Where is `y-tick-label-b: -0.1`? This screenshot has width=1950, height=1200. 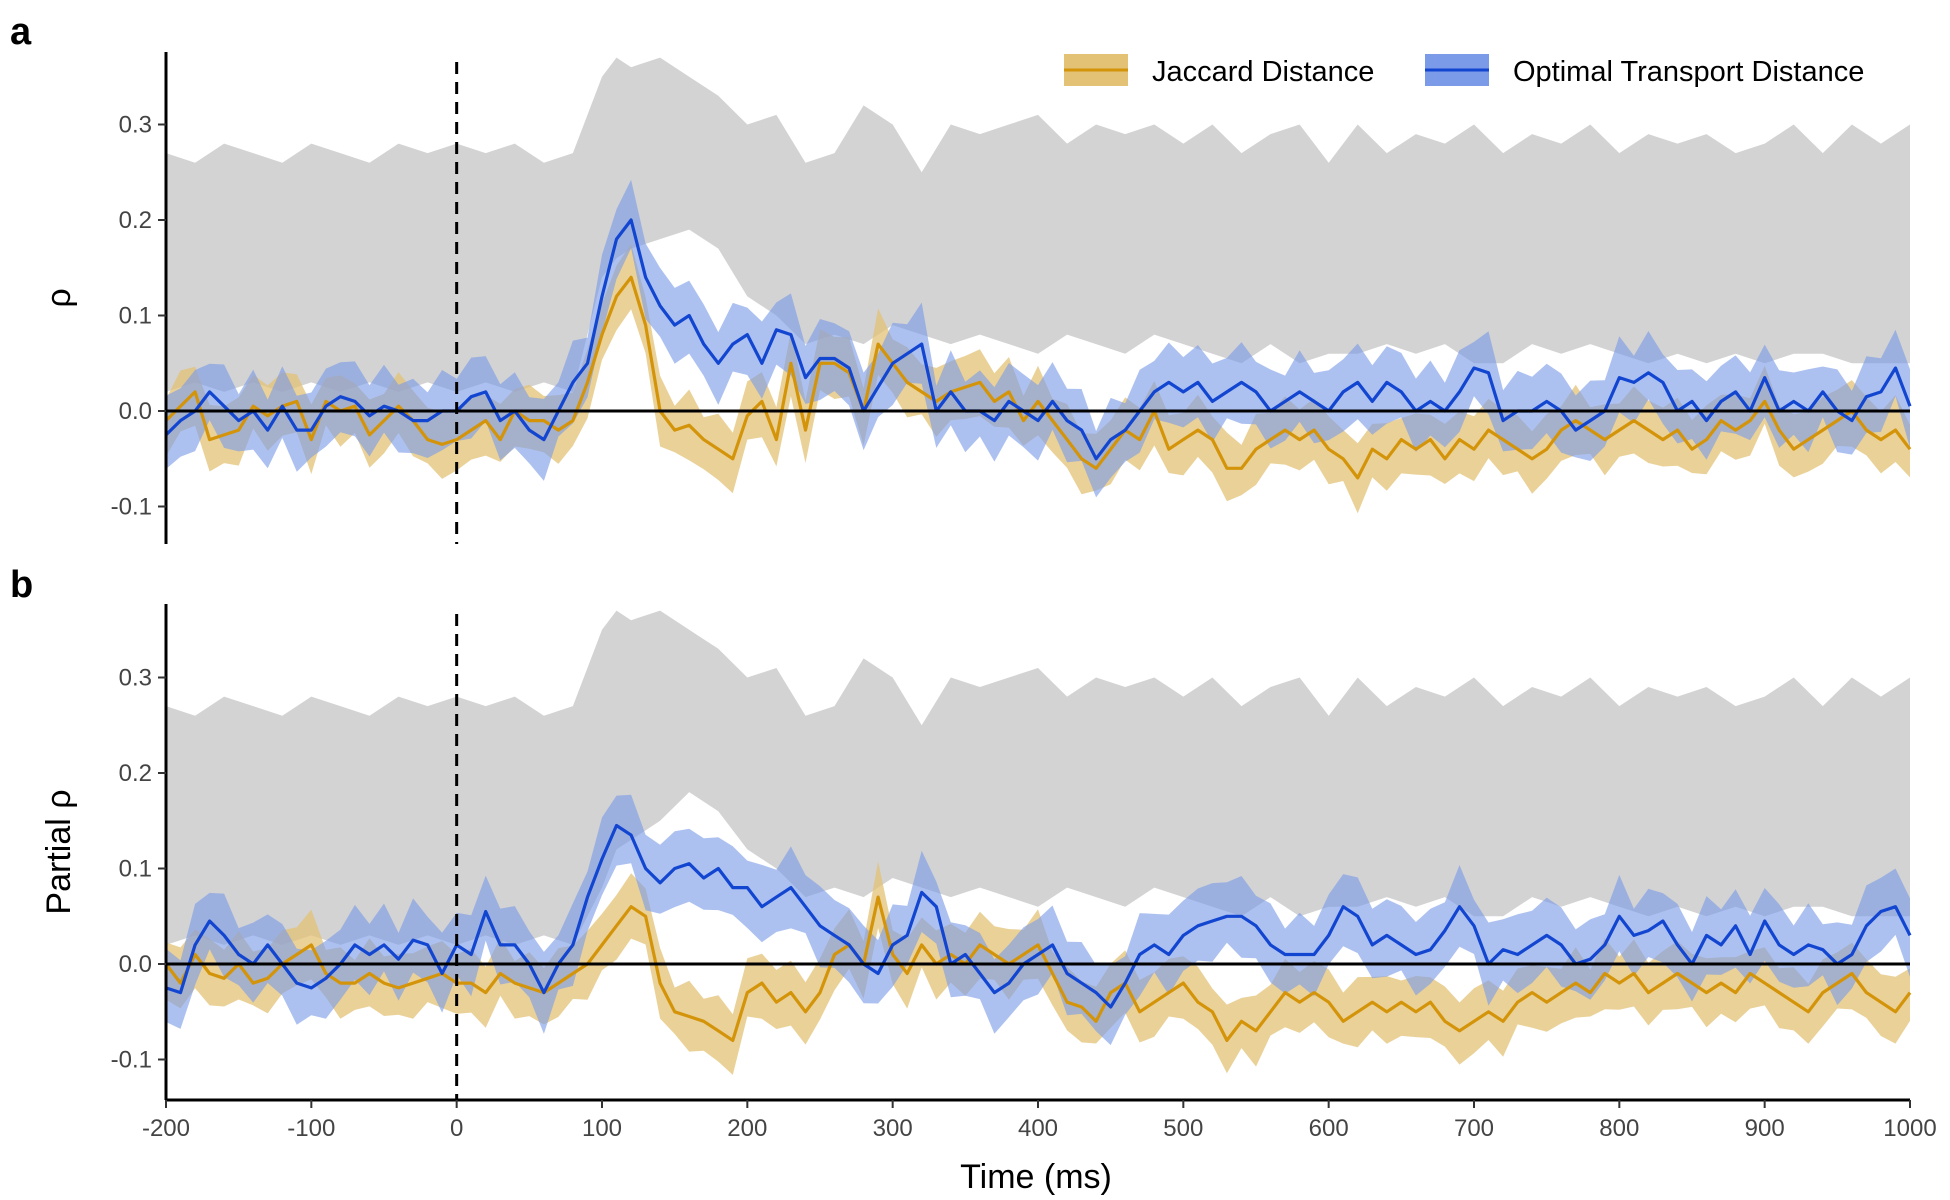 y-tick-label-b: -0.1 is located at coordinates (131, 1060).